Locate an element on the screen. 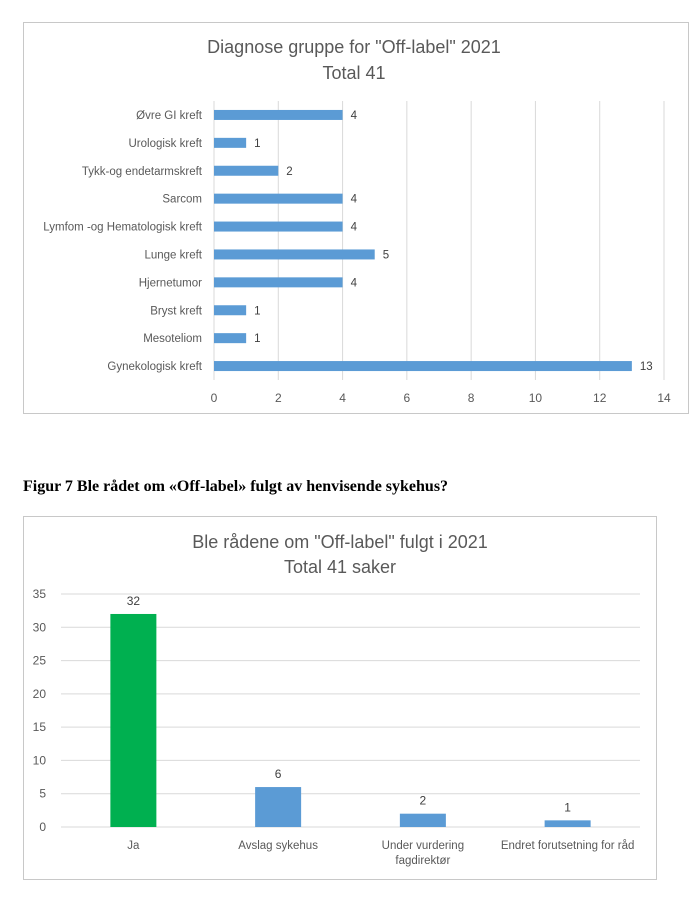 This screenshot has width=698, height=919. chart1-category-label: Sarcom is located at coordinates (182, 200).